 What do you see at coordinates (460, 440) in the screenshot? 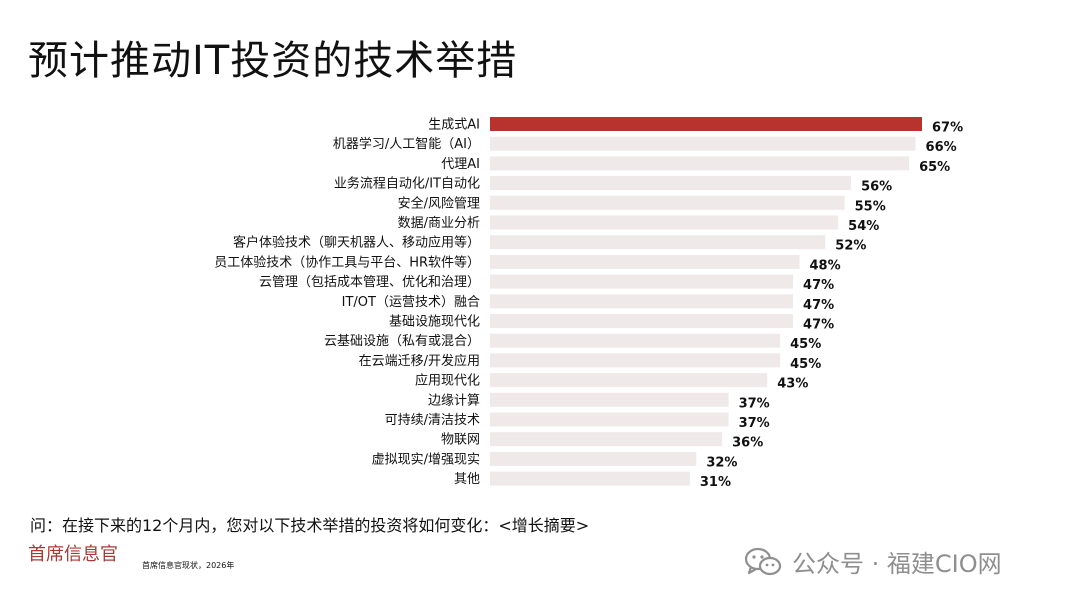
I see `category-label: 物联网` at bounding box center [460, 440].